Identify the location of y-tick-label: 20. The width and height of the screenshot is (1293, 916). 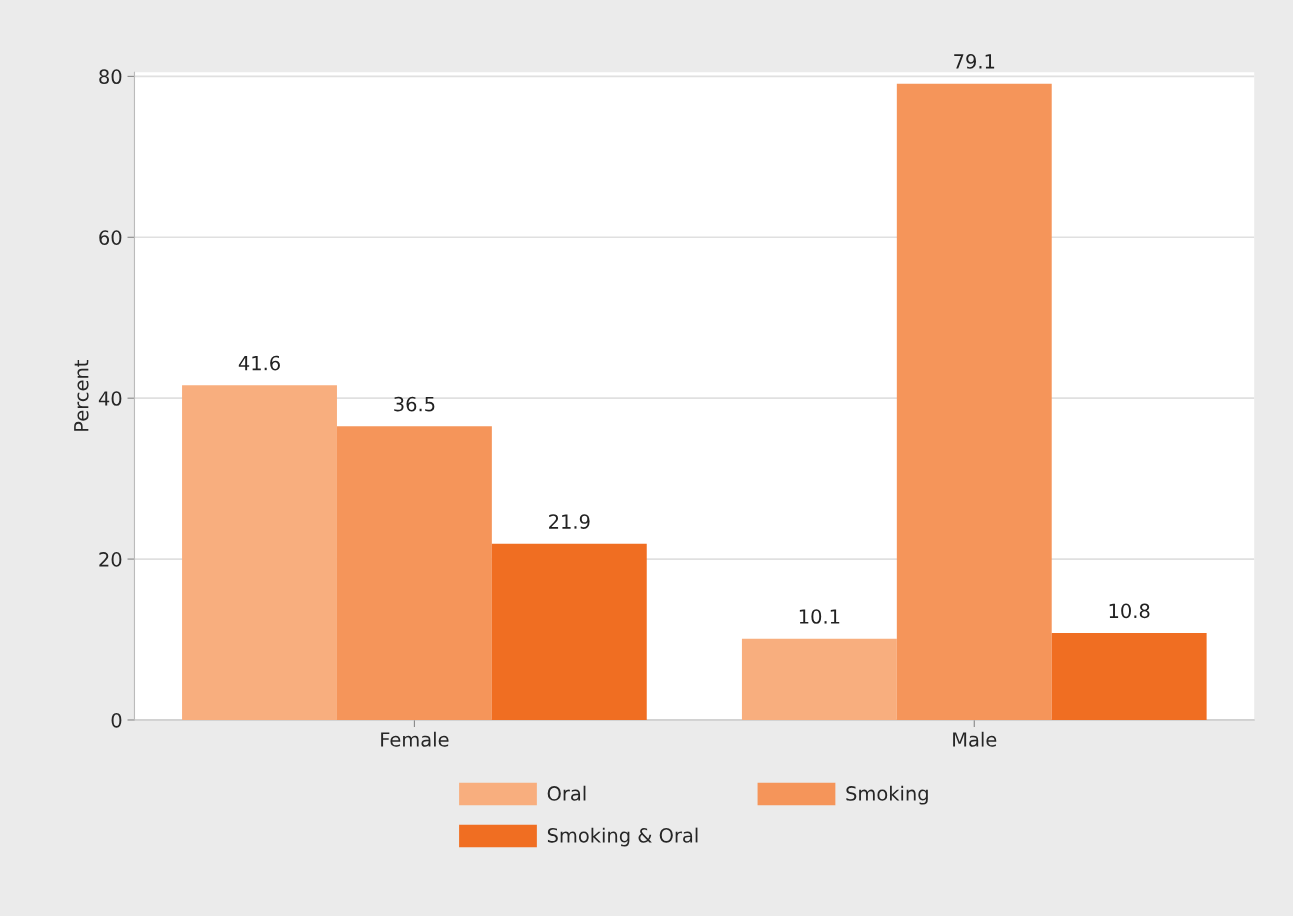
(110, 559).